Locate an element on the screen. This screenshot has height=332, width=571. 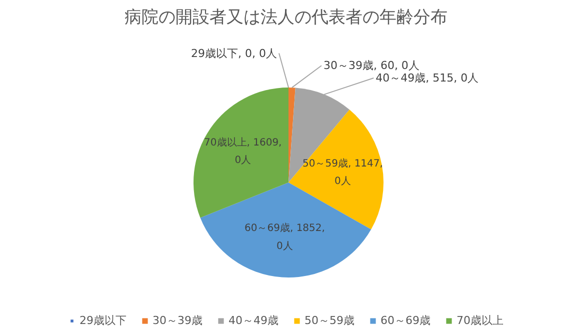
legend-label: 60～69歳 is located at coordinates (405, 320).